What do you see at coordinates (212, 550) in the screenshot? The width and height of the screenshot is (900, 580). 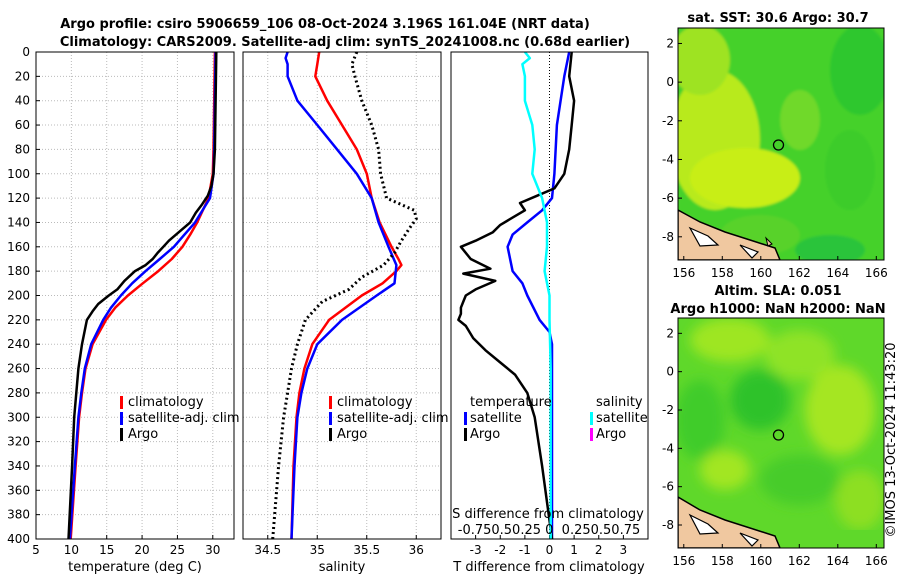 I see `x-tick-label: 30` at bounding box center [212, 550].